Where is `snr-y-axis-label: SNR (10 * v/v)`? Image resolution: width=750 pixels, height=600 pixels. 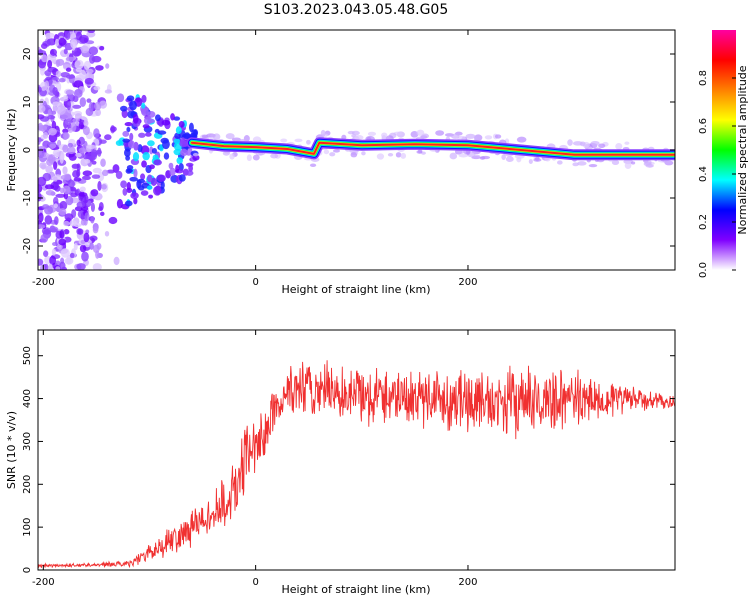
snr-y-axis-label: SNR (10 * v/v) is located at coordinates (11, 450).